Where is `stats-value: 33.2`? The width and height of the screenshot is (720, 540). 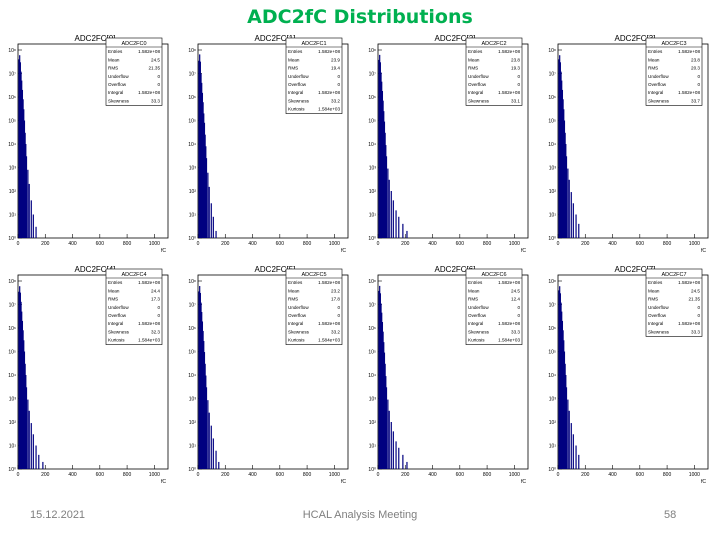 stats-value: 33.2 is located at coordinates (335, 100).